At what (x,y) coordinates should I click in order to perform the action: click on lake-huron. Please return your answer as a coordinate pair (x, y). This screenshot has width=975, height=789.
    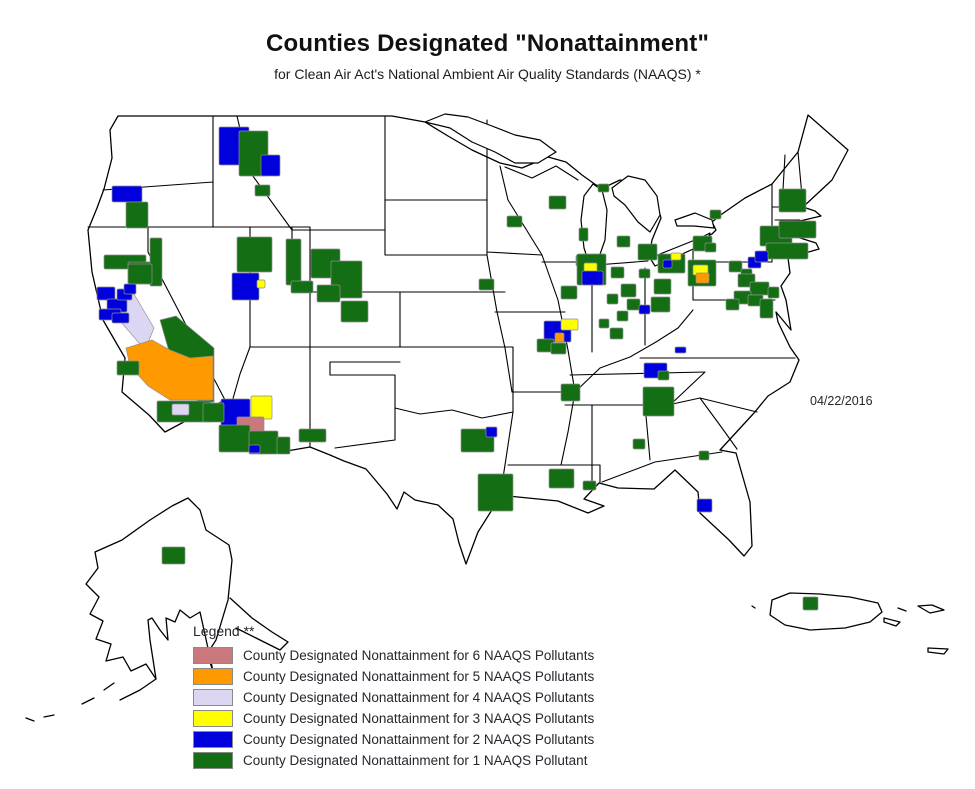
    Looking at the image, I should click on (636, 204).